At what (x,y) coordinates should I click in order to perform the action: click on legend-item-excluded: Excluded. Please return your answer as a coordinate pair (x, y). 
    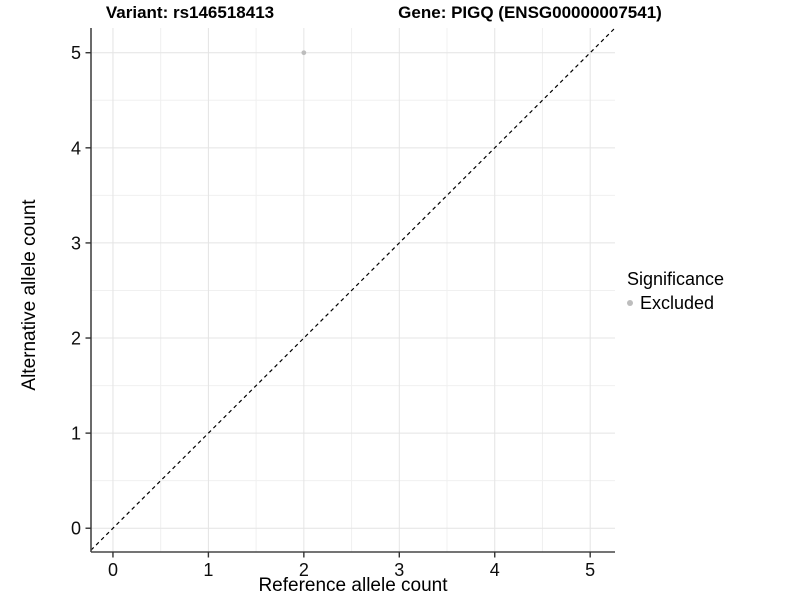
    Looking at the image, I should click on (675, 303).